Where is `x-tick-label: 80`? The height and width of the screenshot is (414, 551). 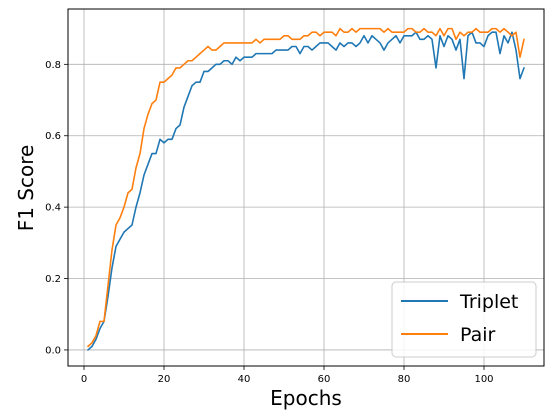
x-tick-label: 80 is located at coordinates (404, 379).